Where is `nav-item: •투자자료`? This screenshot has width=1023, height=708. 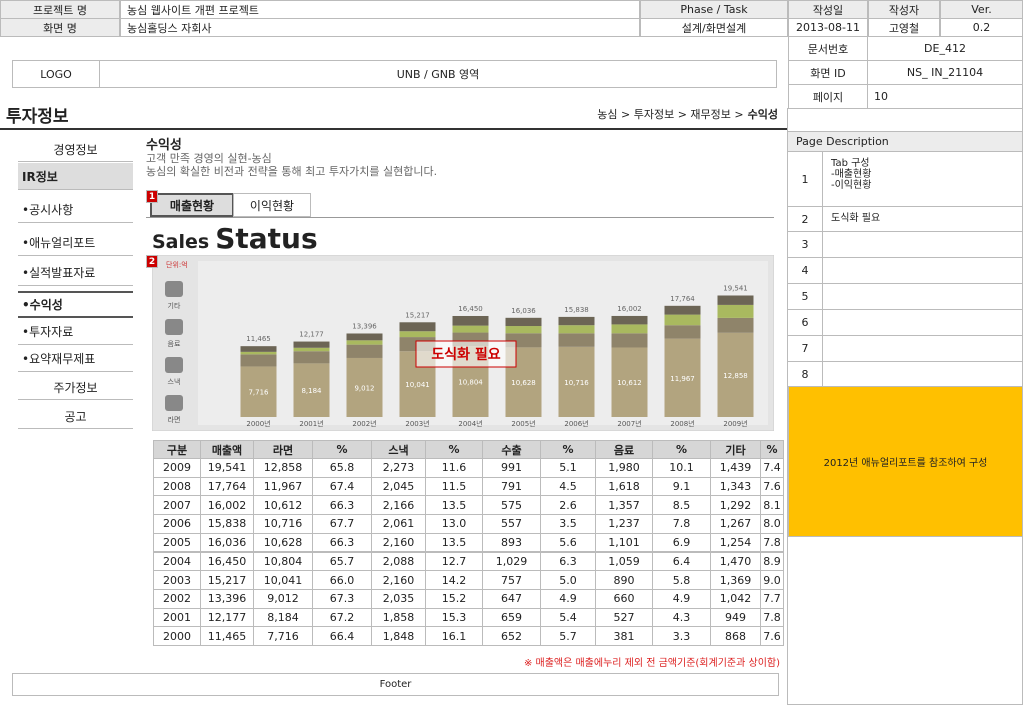 nav-item: •투자자료 is located at coordinates (75, 331).